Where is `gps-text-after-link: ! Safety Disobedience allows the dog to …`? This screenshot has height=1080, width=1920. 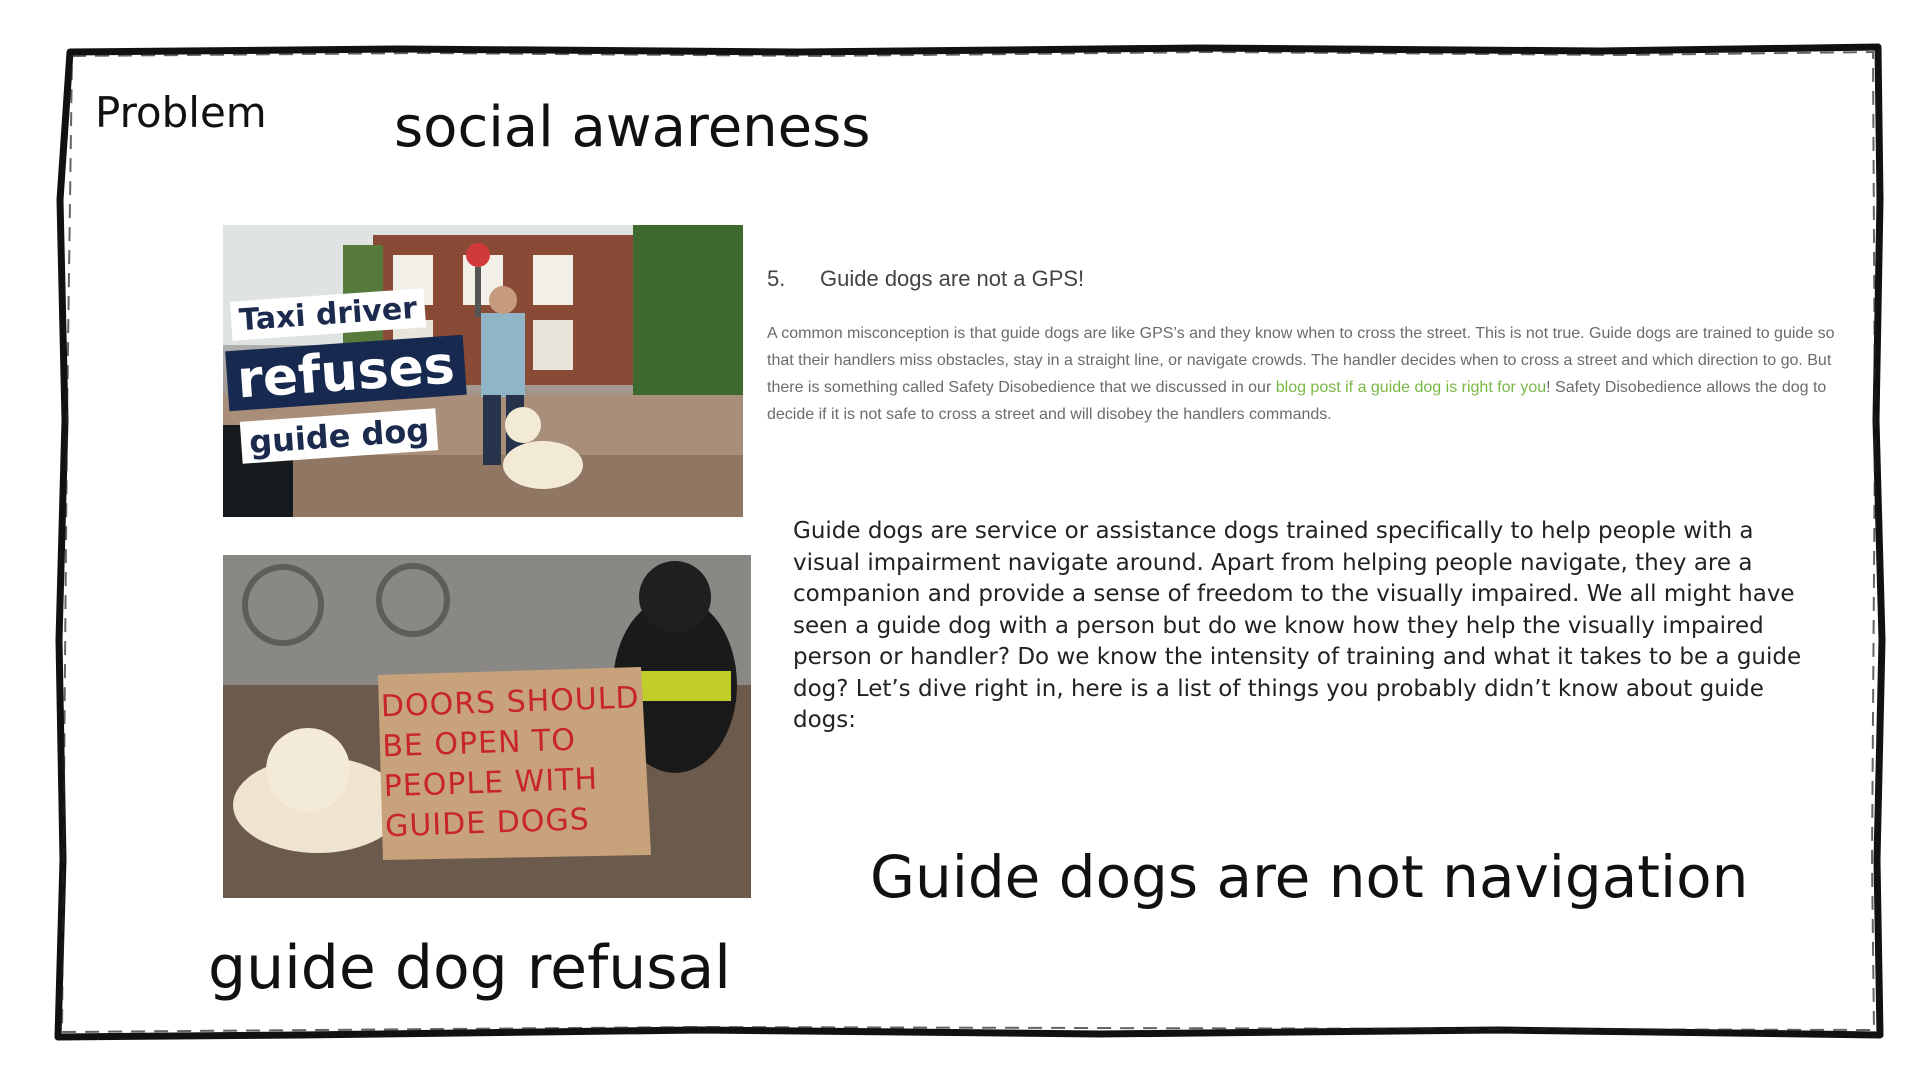
gps-text-after-link: ! Safety Disobedience allows the dog to … is located at coordinates (1297, 401).